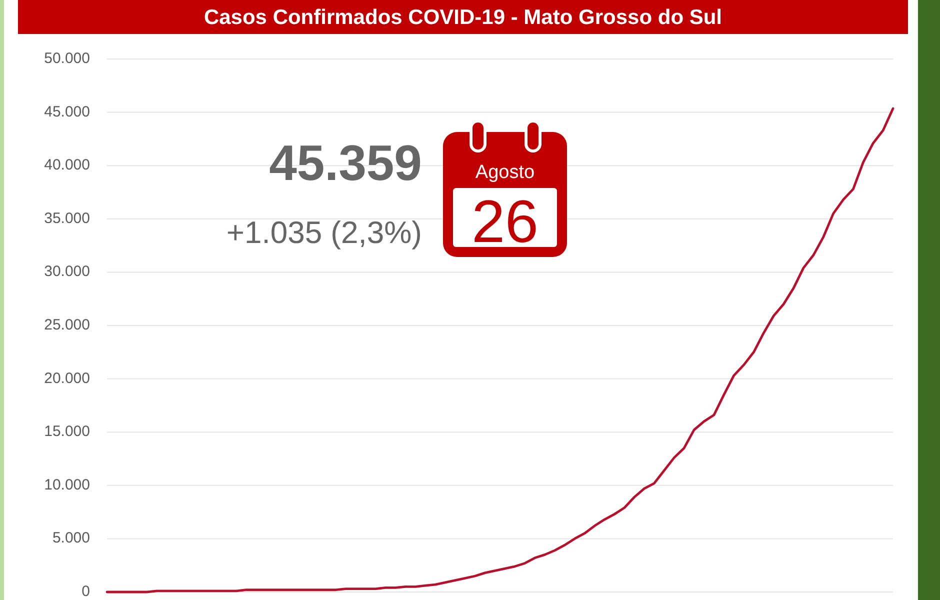 The image size is (940, 600). What do you see at coordinates (67, 271) in the screenshot?
I see `y-tick-label: 30.000` at bounding box center [67, 271].